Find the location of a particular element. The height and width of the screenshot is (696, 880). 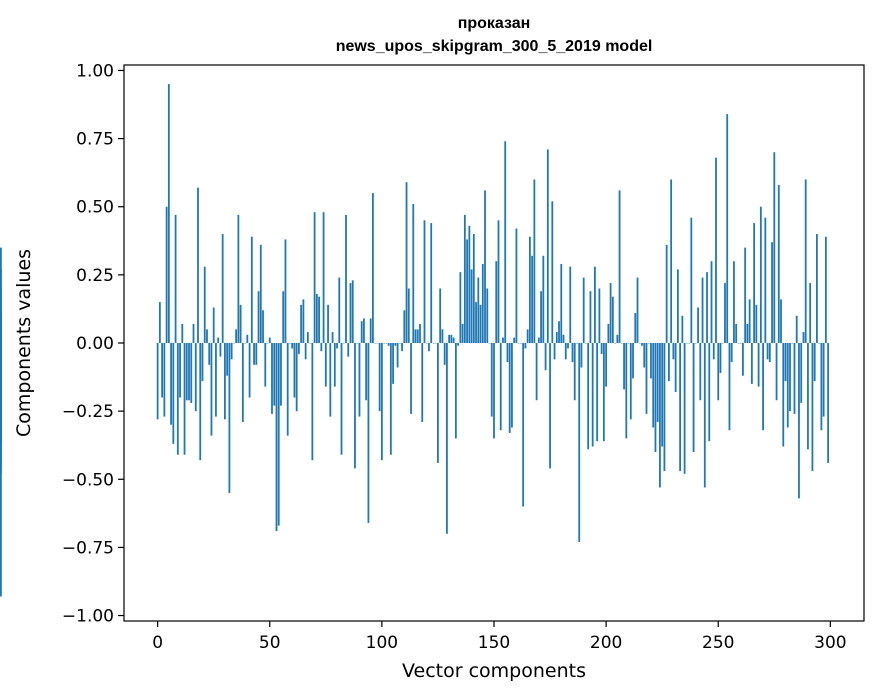

x-axis-ticks: 0 50 100 150 200 250 300 is located at coordinates (499, 637).